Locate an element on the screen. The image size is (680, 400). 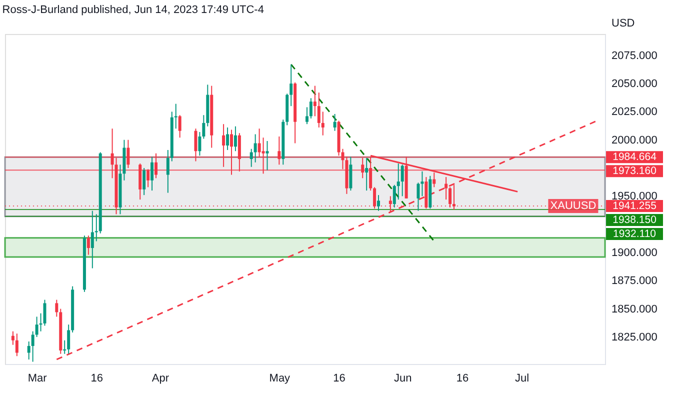
y-tick-label: 2000.000 is located at coordinates (635, 140).